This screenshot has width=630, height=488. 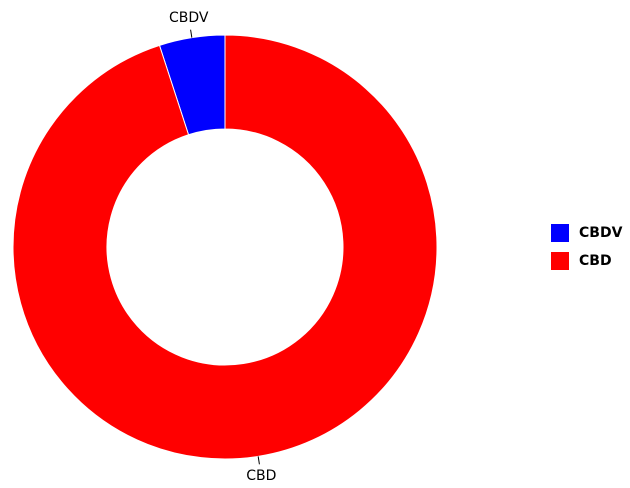 What do you see at coordinates (601, 233) in the screenshot?
I see `legend-label: CBDV` at bounding box center [601, 233].